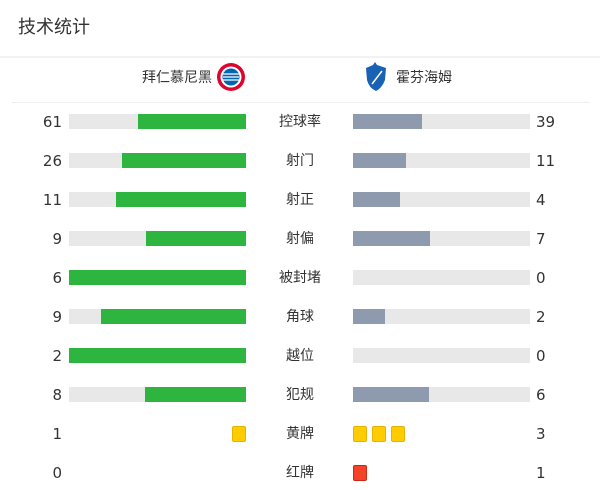 The image size is (600, 490). I want to click on stat-row: 6 被封堵 0, so click(300, 278).